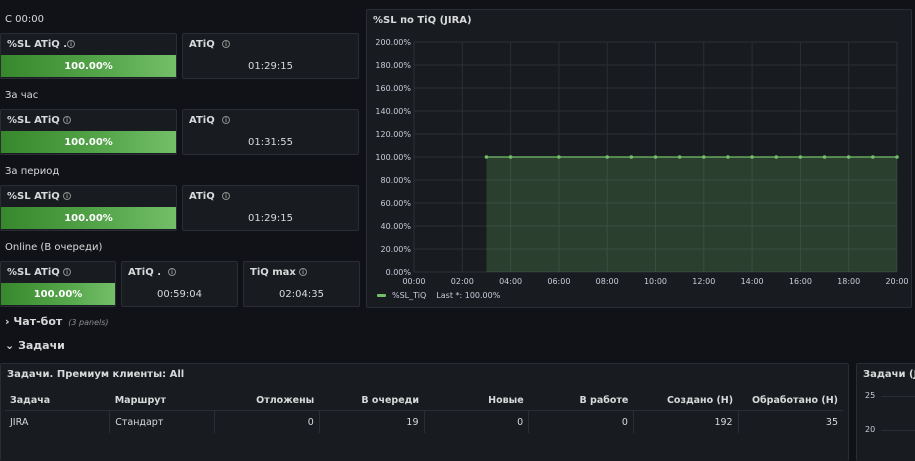 The height and width of the screenshot is (461, 915). I want to click on atiq-value: 00:59:04, so click(179, 294).